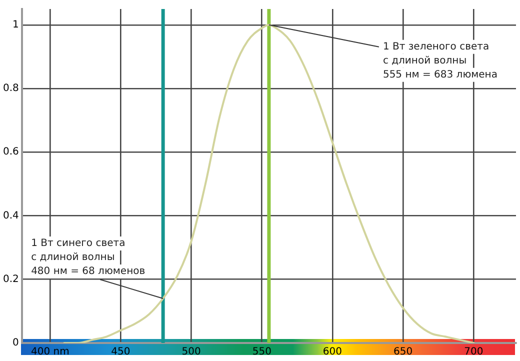 The width and height of the screenshot is (520, 361). What do you see at coordinates (88, 258) in the screenshot?
I see `annotation: 1 Вт синего света с длиной волны 480 нм = 68 люменов` at bounding box center [88, 258].